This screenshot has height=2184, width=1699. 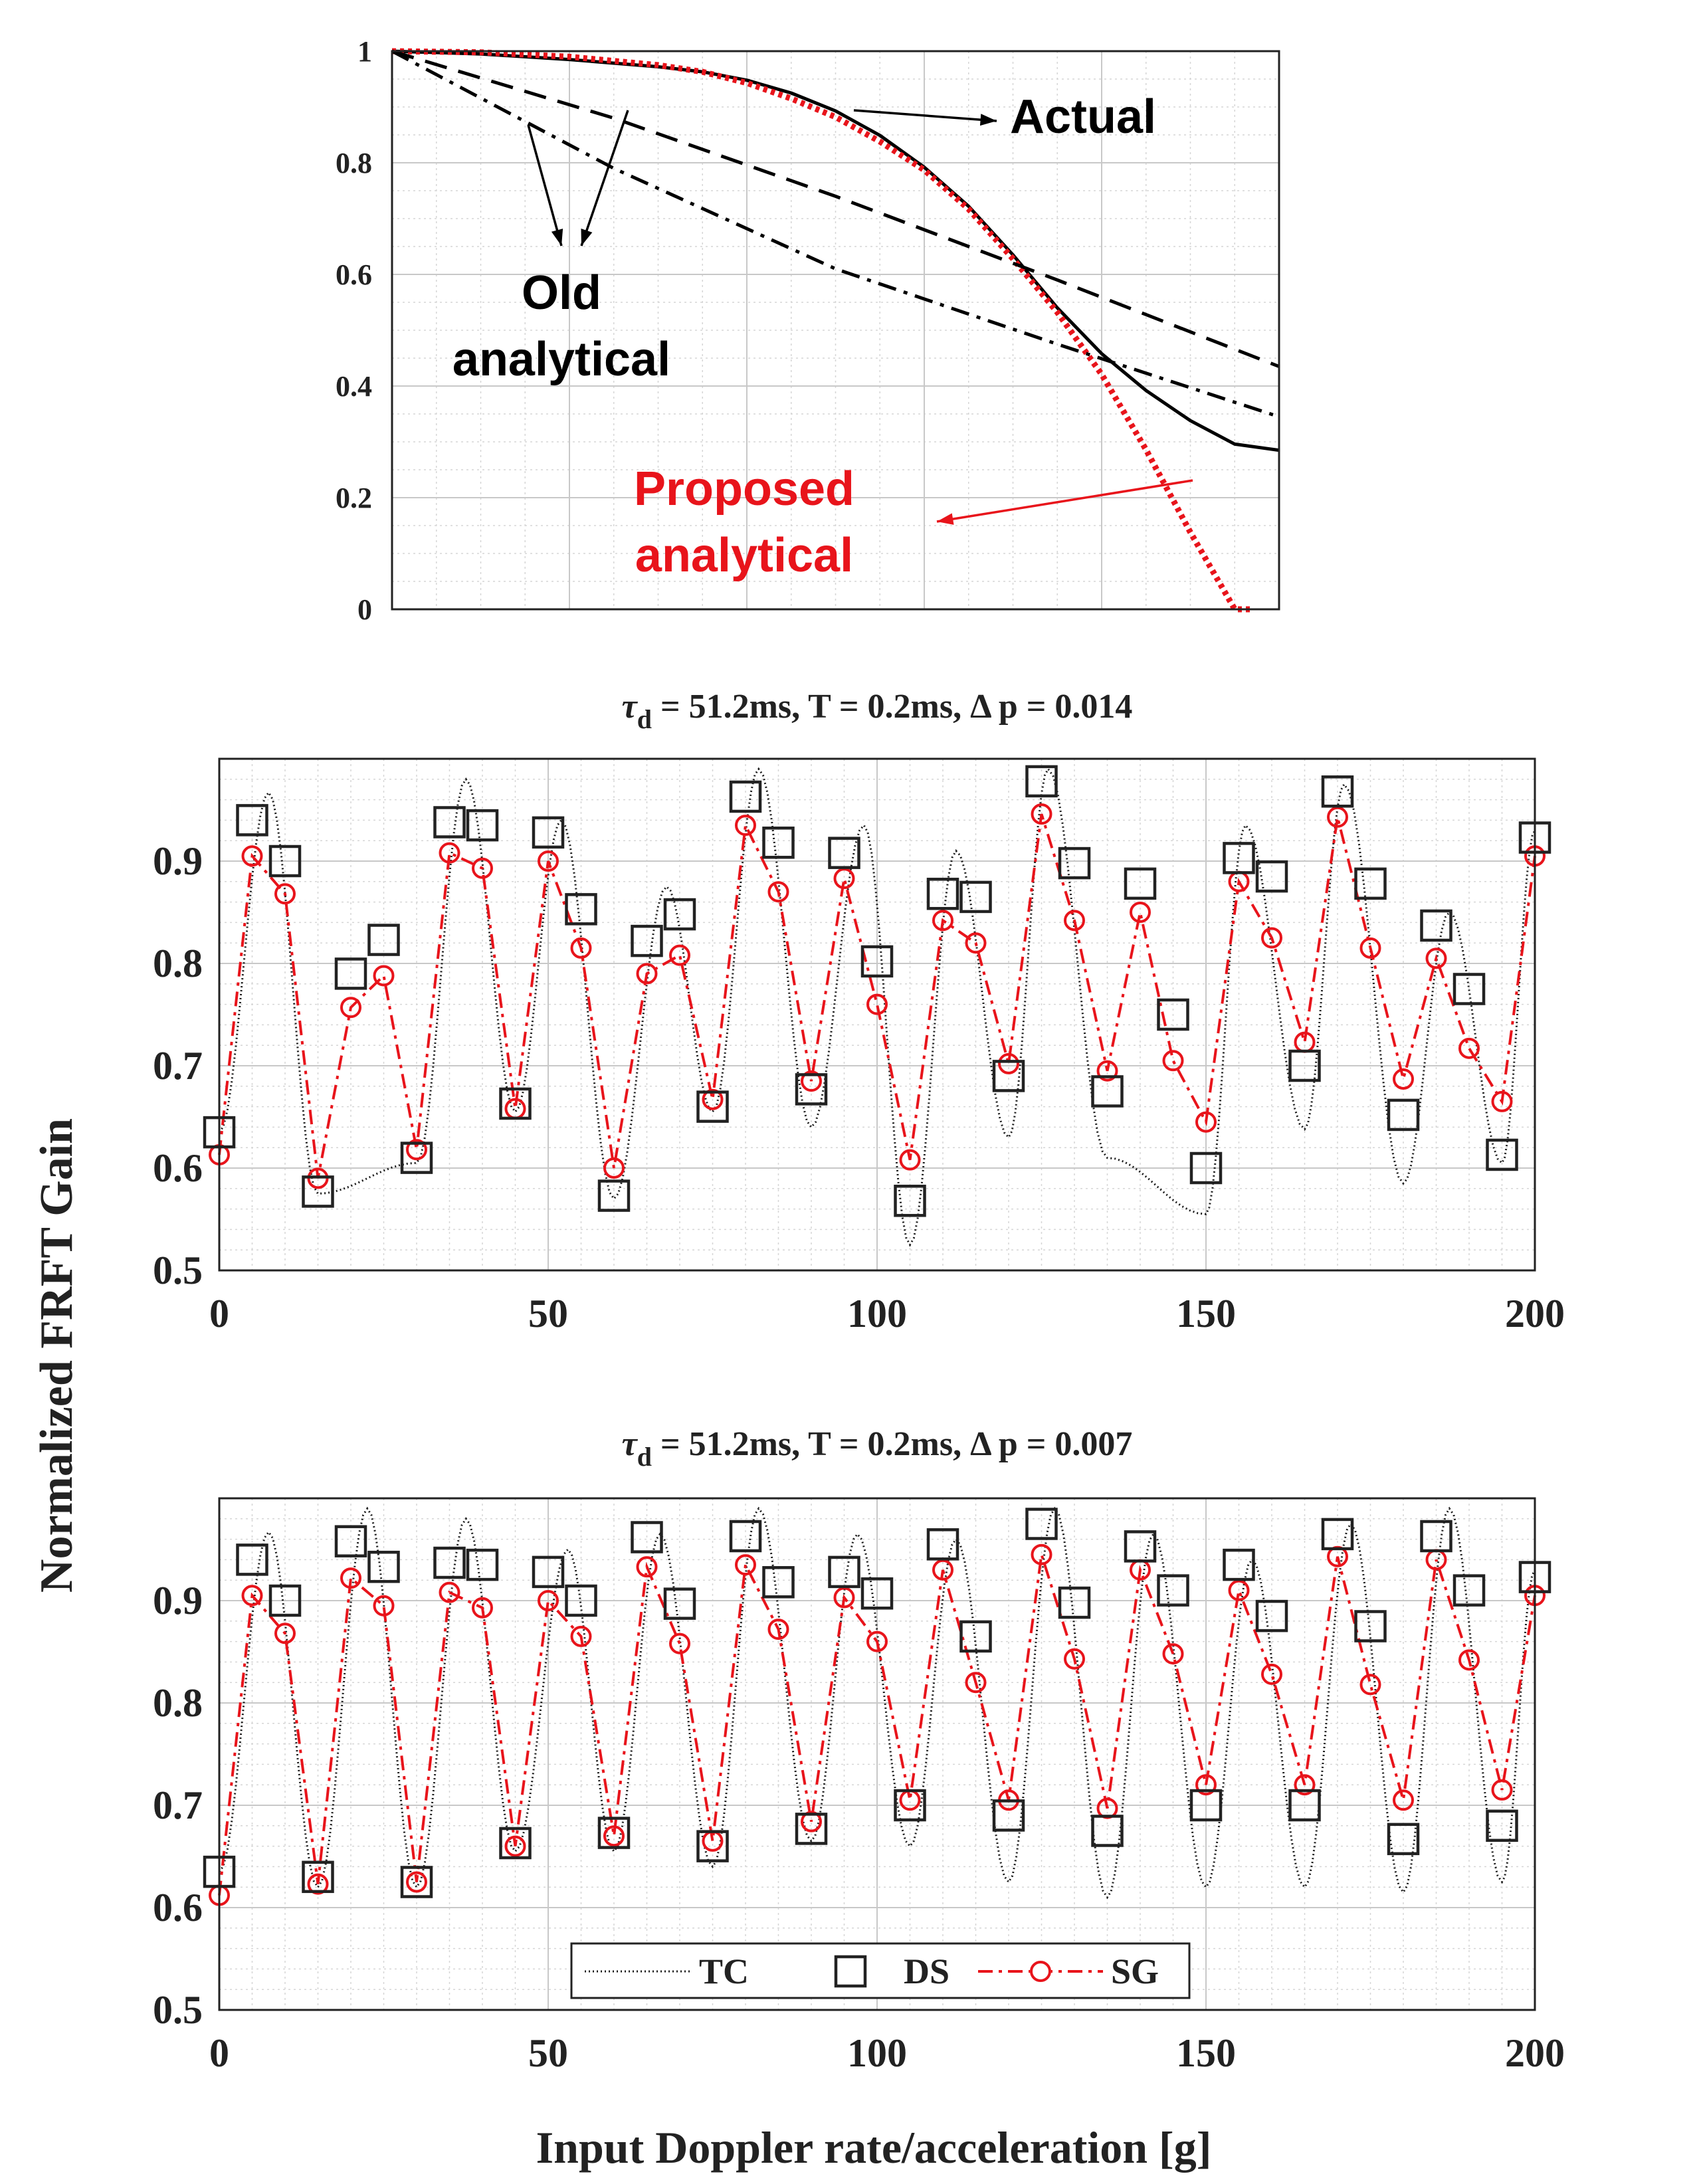 What do you see at coordinates (724, 1971) in the screenshot?
I see `legend-tc-label: TC` at bounding box center [724, 1971].